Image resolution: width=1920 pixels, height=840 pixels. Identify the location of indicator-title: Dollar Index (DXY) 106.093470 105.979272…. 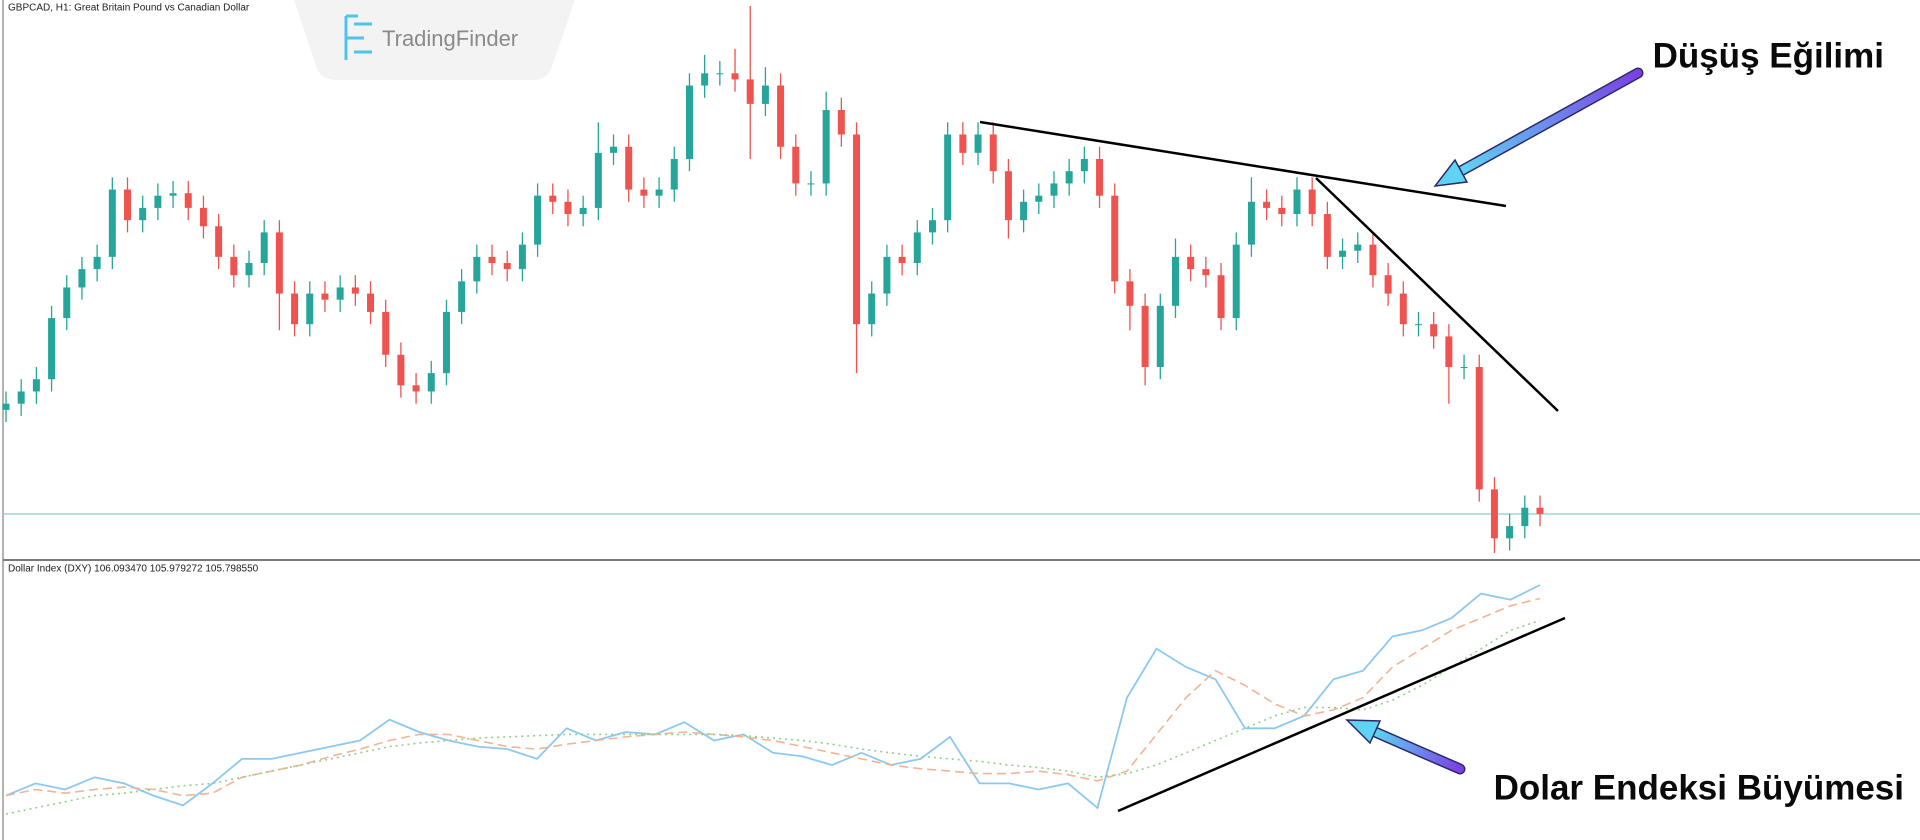
(133, 569).